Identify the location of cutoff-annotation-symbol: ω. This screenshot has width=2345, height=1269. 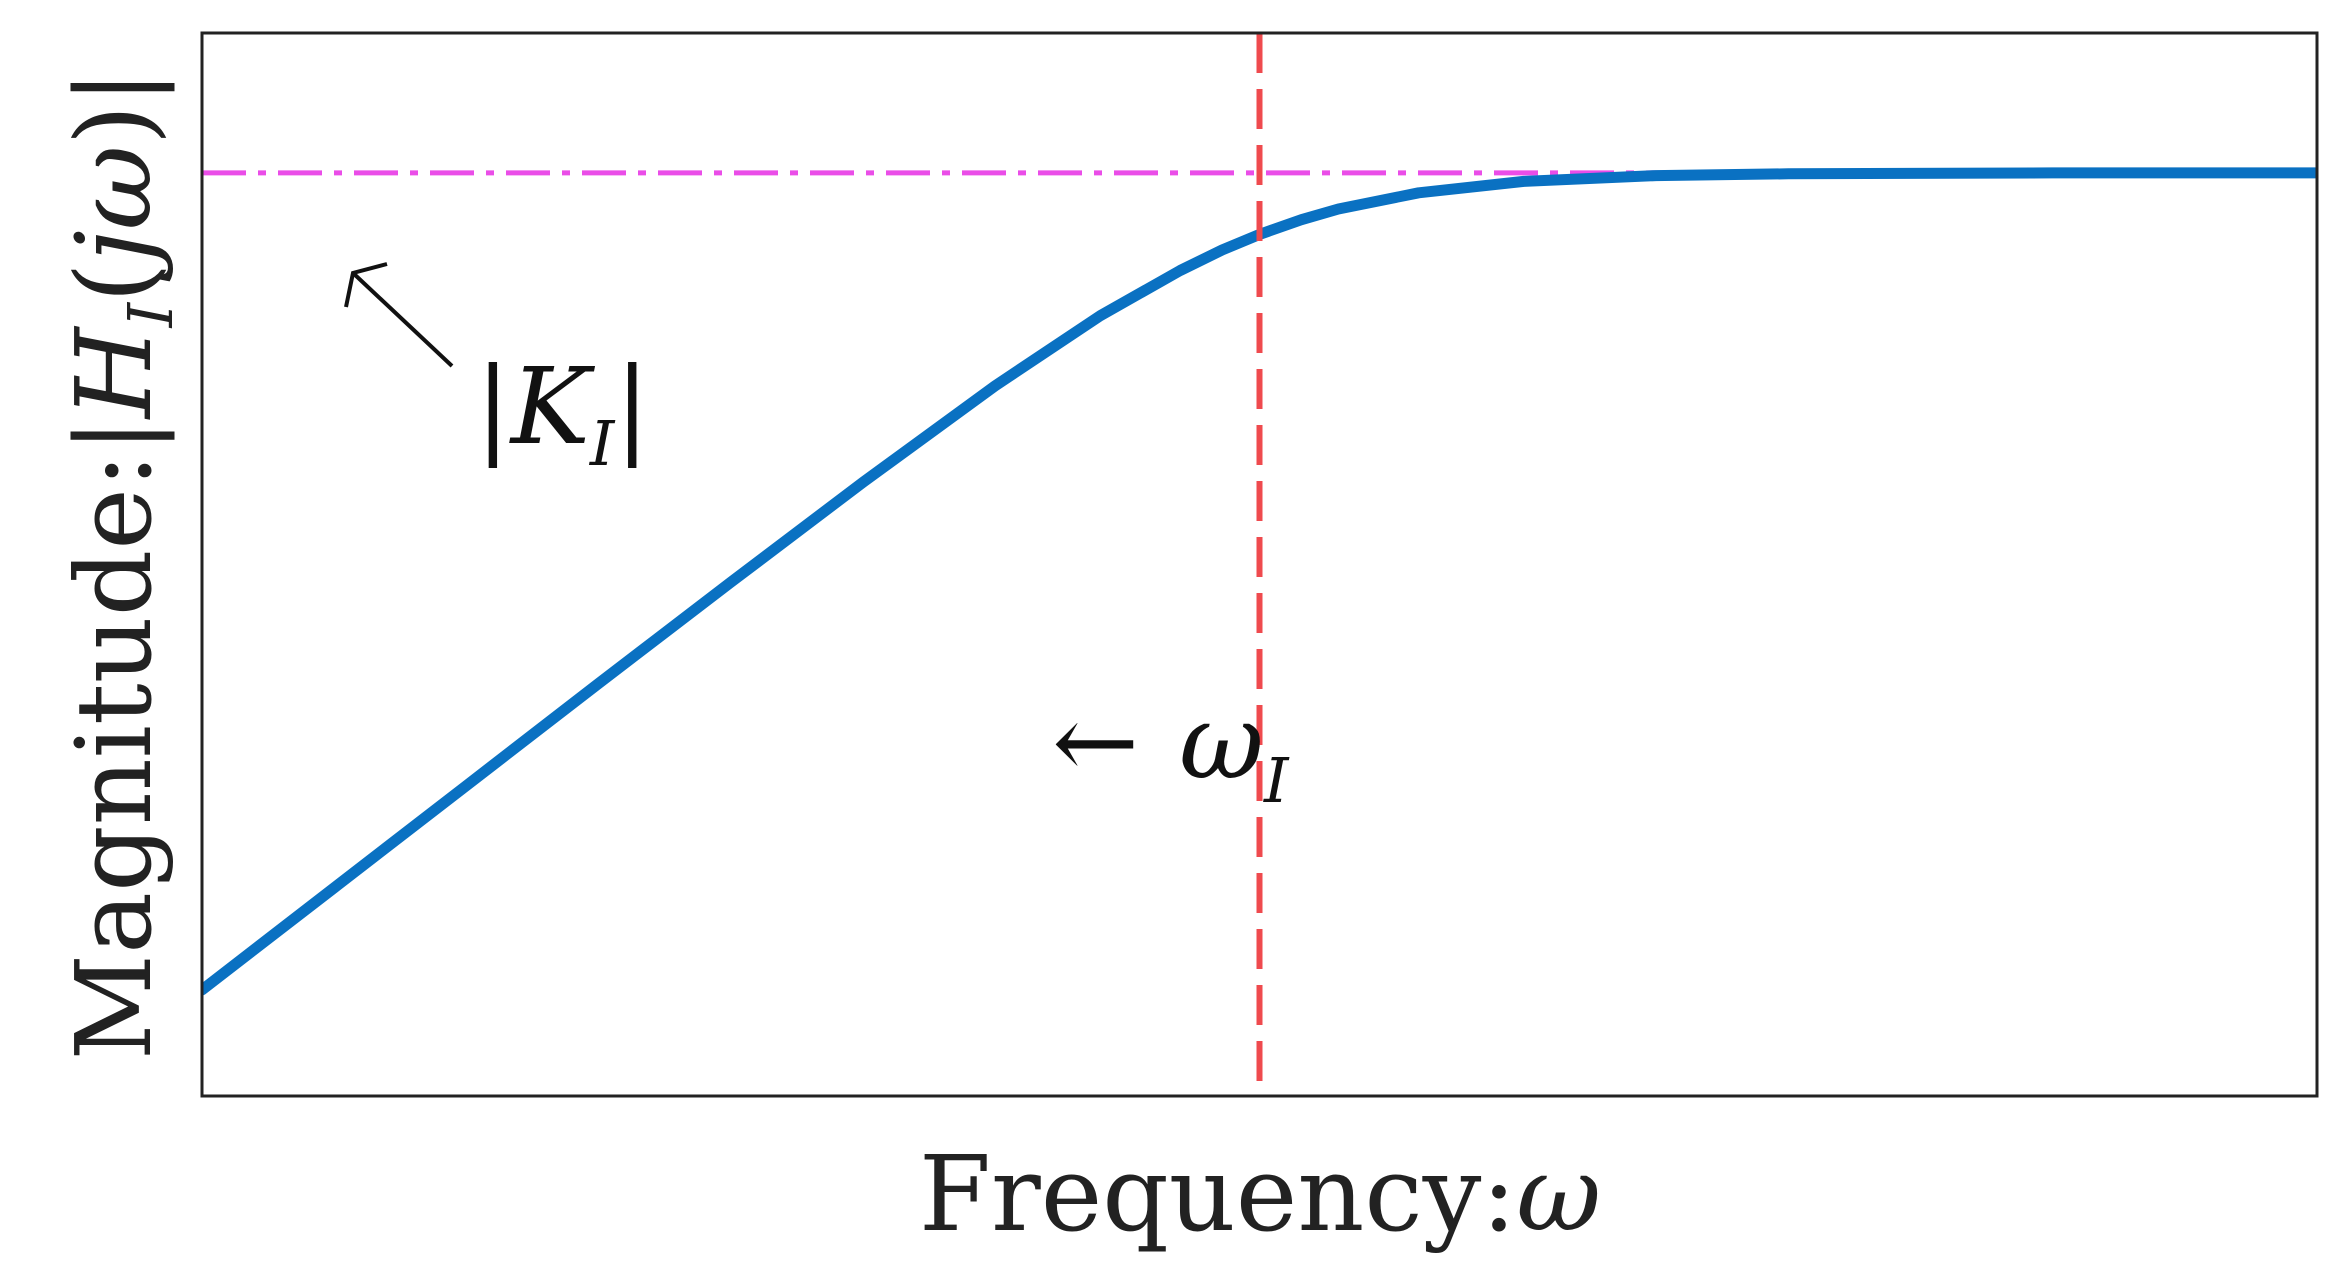
(1221, 742).